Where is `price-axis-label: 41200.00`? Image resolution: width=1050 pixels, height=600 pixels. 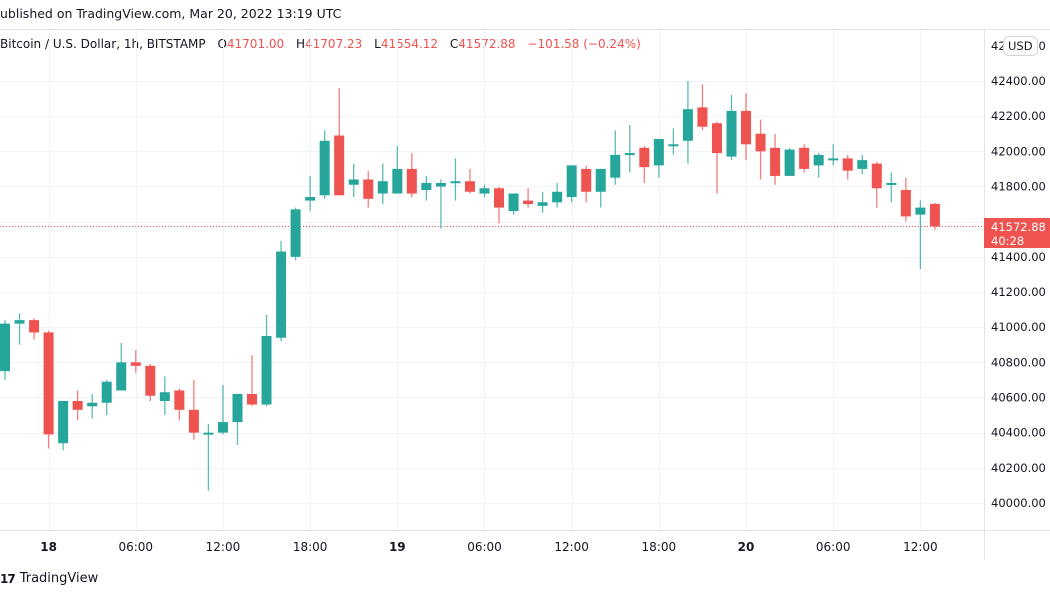 price-axis-label: 41200.00 is located at coordinates (1018, 292).